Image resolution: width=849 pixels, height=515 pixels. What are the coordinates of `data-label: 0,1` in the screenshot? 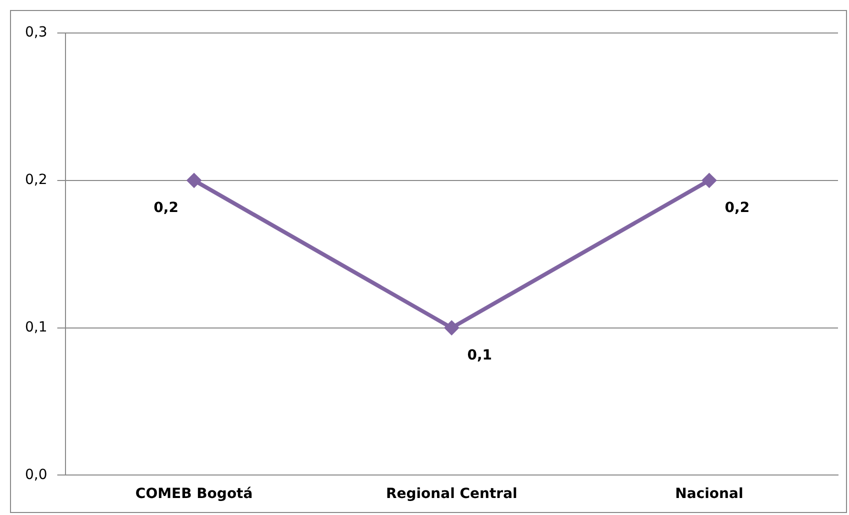 It's located at (479, 355).